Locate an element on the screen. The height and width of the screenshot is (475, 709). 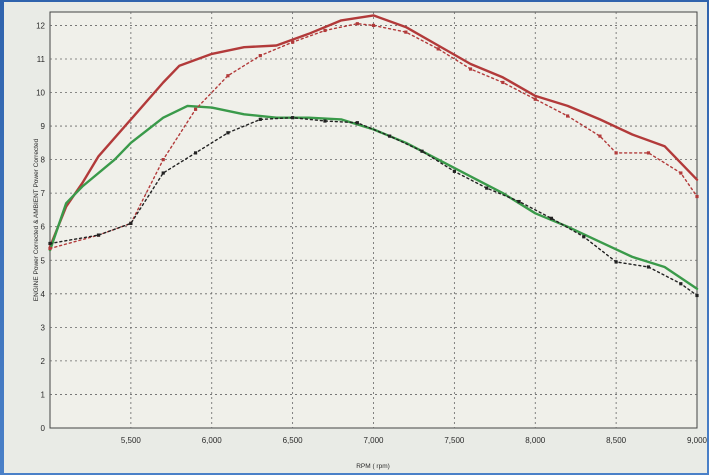
x-tick-label: 8,000 is located at coordinates (535, 440).